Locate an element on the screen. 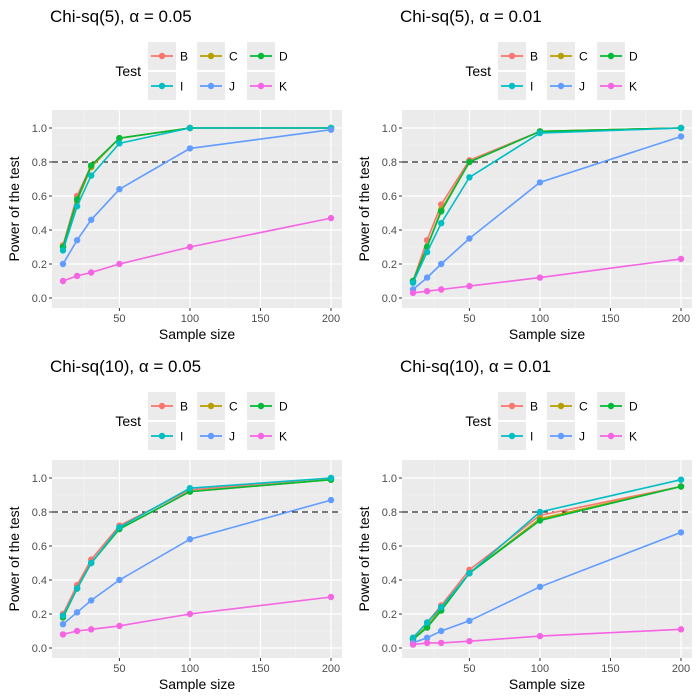  series-k is located at coordinates (197, 615).